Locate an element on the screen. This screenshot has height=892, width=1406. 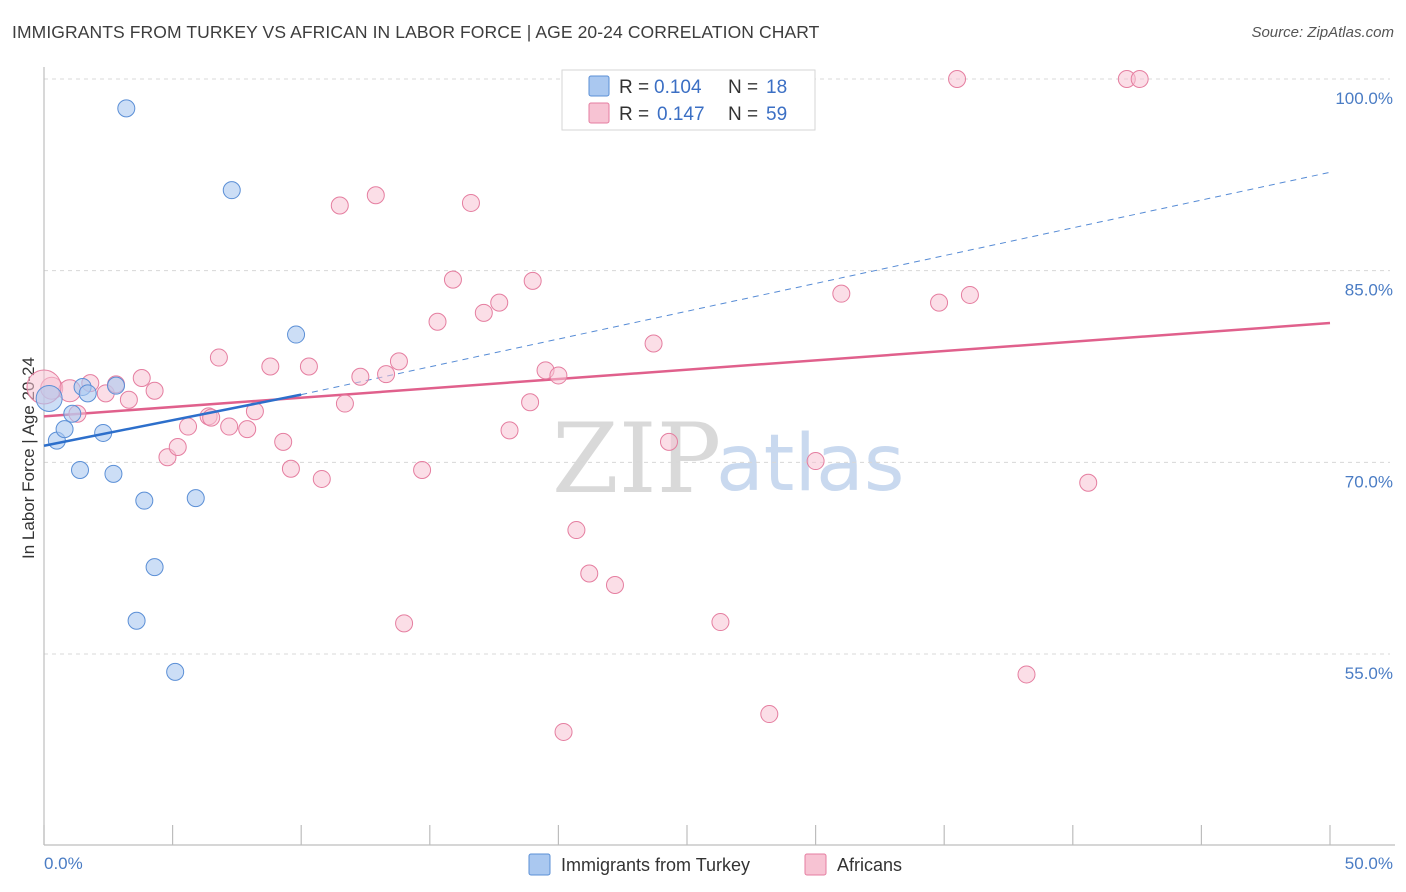
legend-r-label-turkey: R = is located at coordinates (634, 87).